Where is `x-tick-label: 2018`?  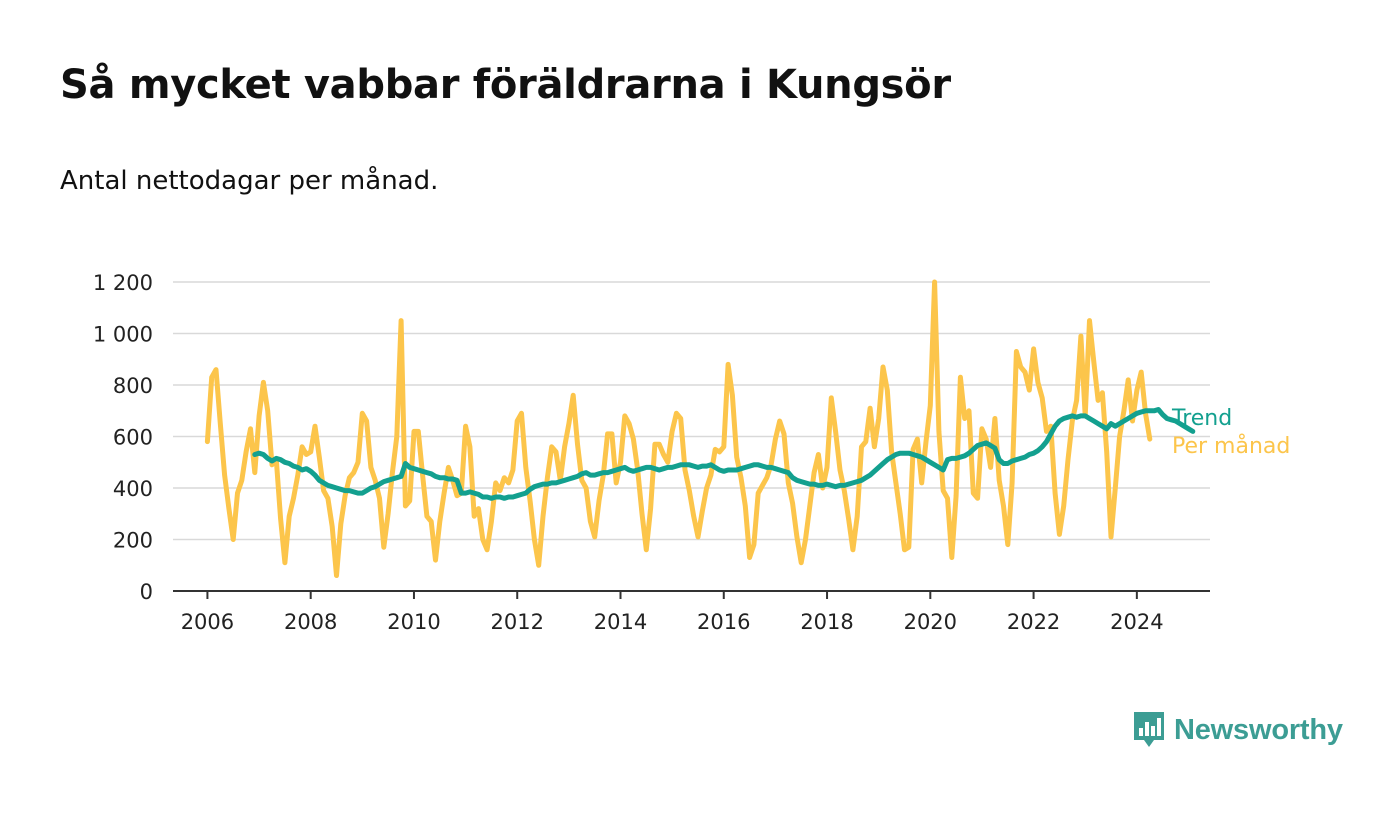
x-tick-label: 2018 is located at coordinates (826, 622).